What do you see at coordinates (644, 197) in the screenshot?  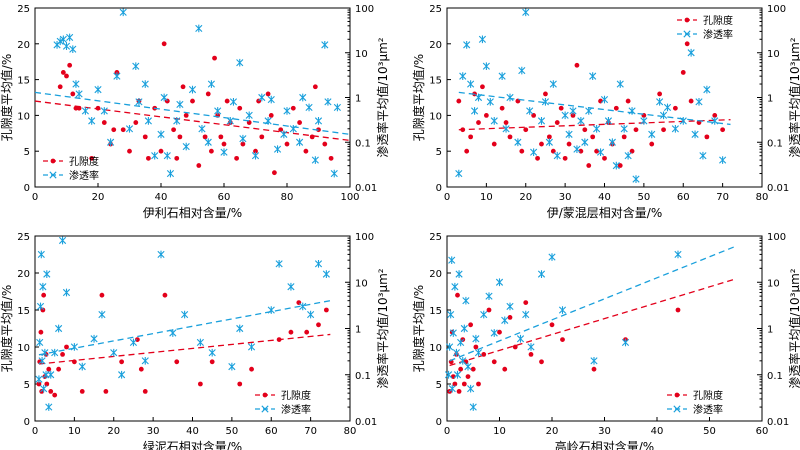 I see `x-tick-label: 50` at bounding box center [644, 197].